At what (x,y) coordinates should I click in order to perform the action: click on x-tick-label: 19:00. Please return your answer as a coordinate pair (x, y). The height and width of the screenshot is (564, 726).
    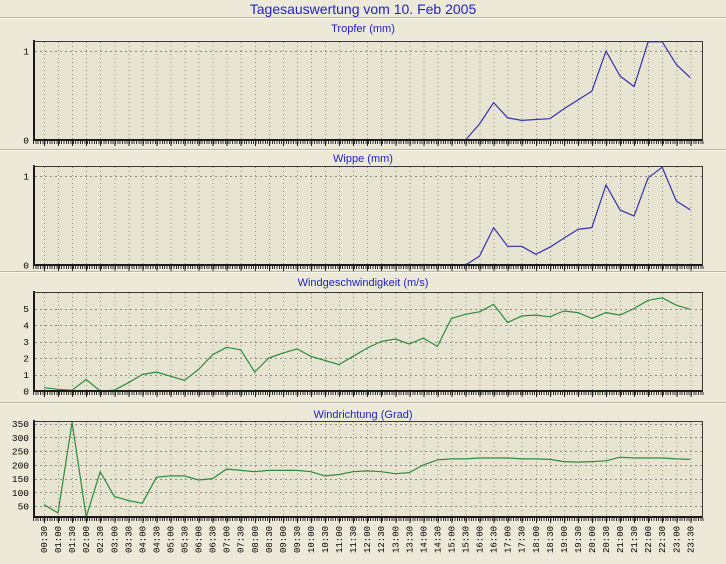
    Looking at the image, I should click on (565, 539).